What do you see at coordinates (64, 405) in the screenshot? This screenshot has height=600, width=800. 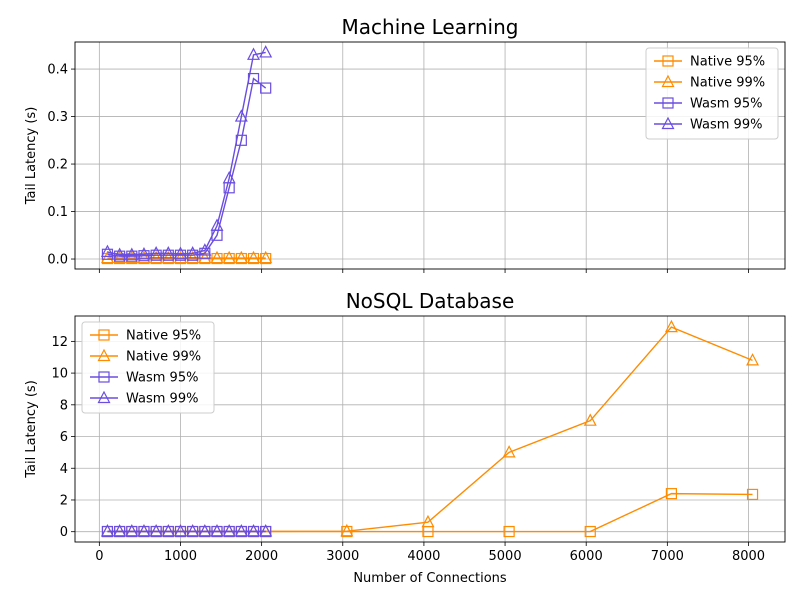 I see `y-tick-label: 8` at bounding box center [64, 405].